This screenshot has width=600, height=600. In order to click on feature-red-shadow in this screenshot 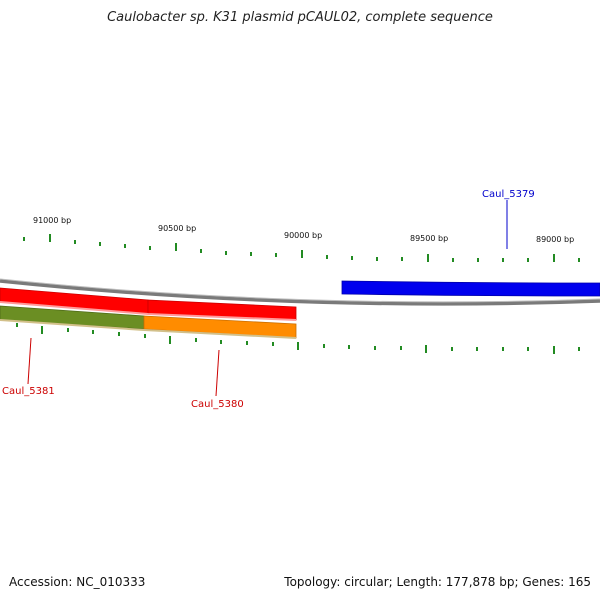, I will do `click(148, 311)`.